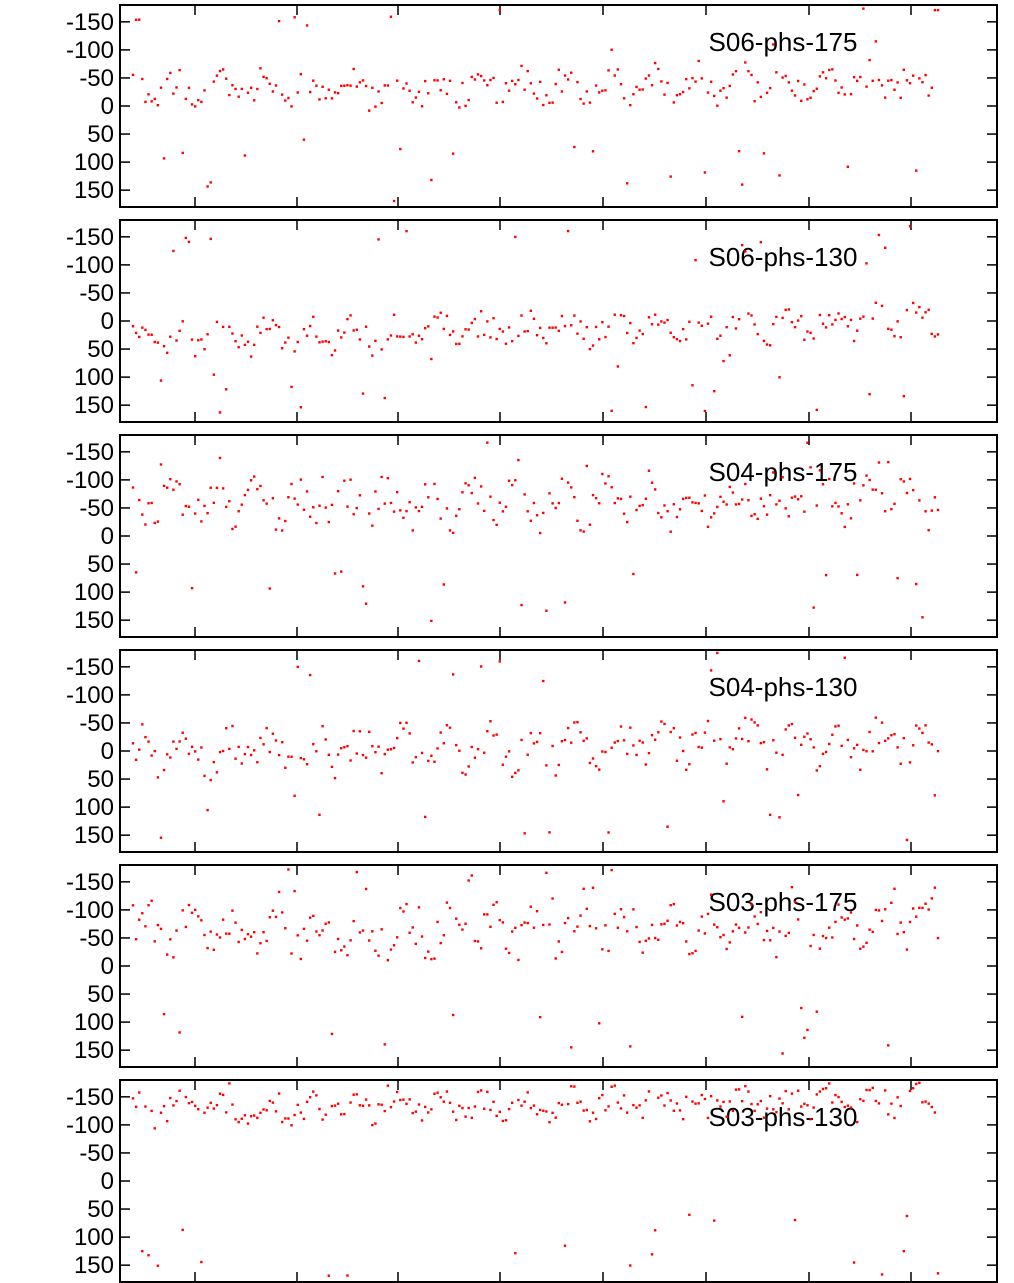 This screenshot has height=1283, width=1014. I want to click on y-tick-label: -100, so click(90, 910).